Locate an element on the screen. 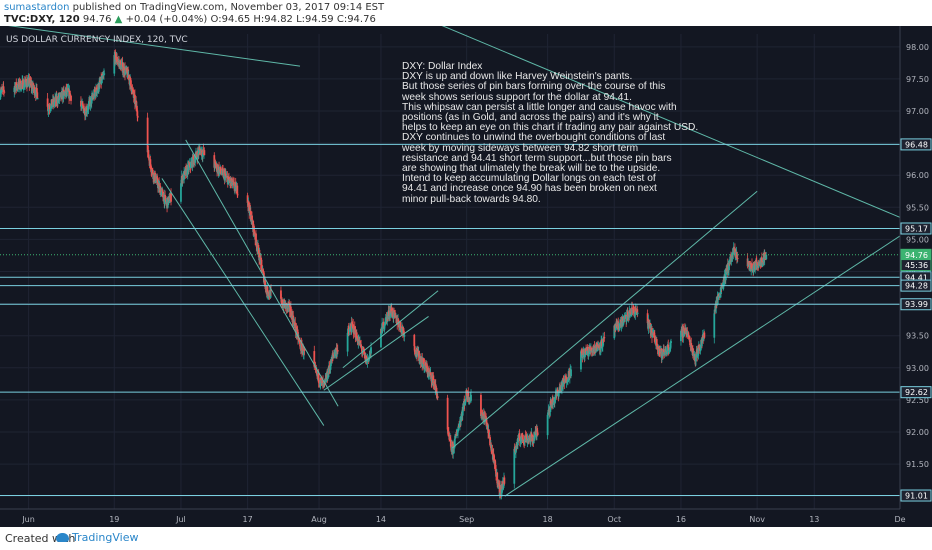  tradingview-logo: TradingView is located at coordinates (97, 537).